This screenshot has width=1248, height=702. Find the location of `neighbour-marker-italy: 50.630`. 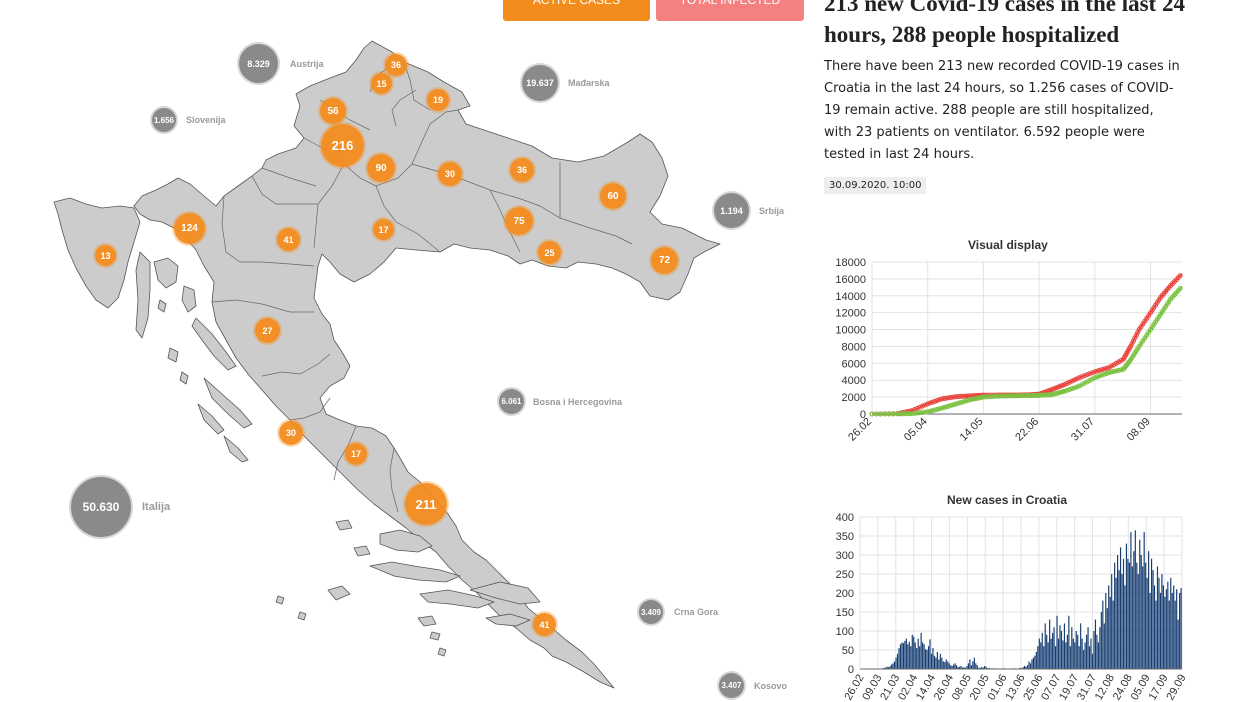

neighbour-marker-italy: 50.630 is located at coordinates (101, 507).